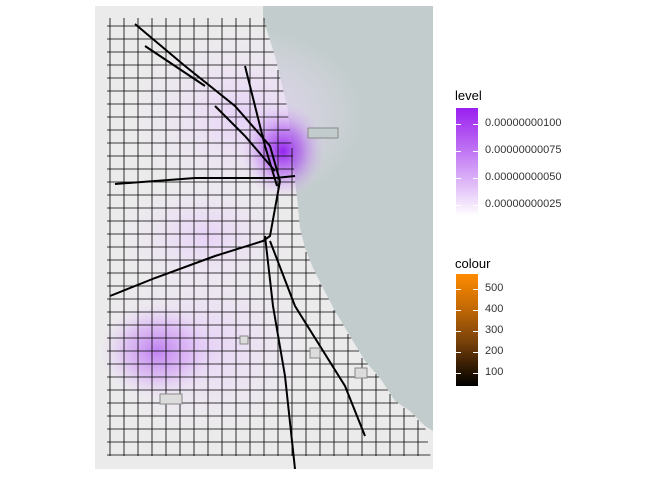 Image resolution: width=672 pixels, height=480 pixels. I want to click on colour-color-ramp, so click(467, 330).